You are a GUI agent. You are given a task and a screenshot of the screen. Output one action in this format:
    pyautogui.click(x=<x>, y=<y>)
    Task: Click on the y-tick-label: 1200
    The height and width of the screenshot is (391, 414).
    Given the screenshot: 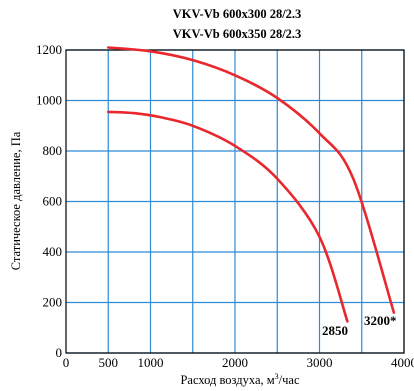 What is the action you would take?
    pyautogui.click(x=49, y=49)
    